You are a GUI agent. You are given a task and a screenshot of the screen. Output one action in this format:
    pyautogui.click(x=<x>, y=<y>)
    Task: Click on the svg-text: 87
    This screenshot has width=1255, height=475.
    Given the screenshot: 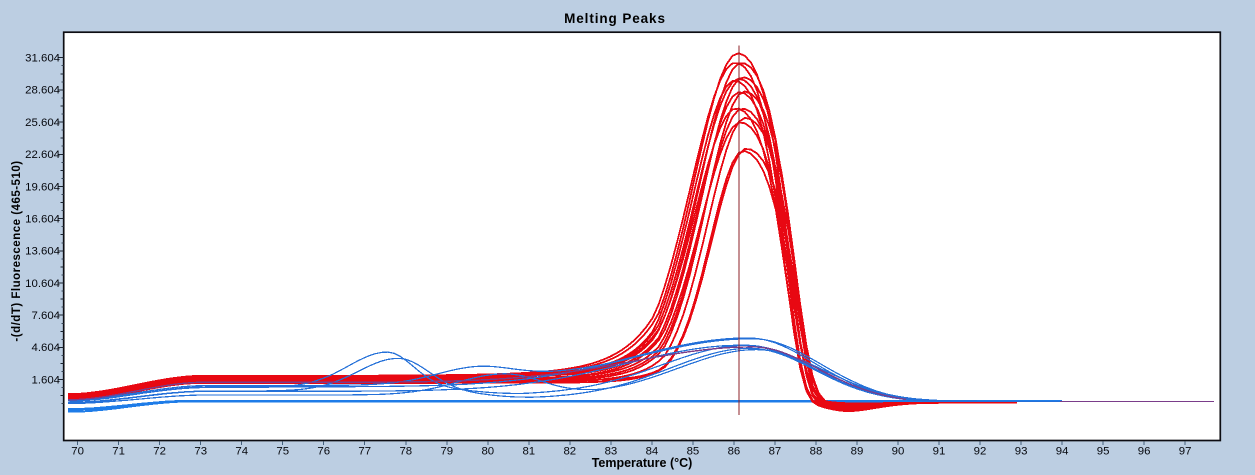 What is the action you would take?
    pyautogui.click(x=775, y=452)
    